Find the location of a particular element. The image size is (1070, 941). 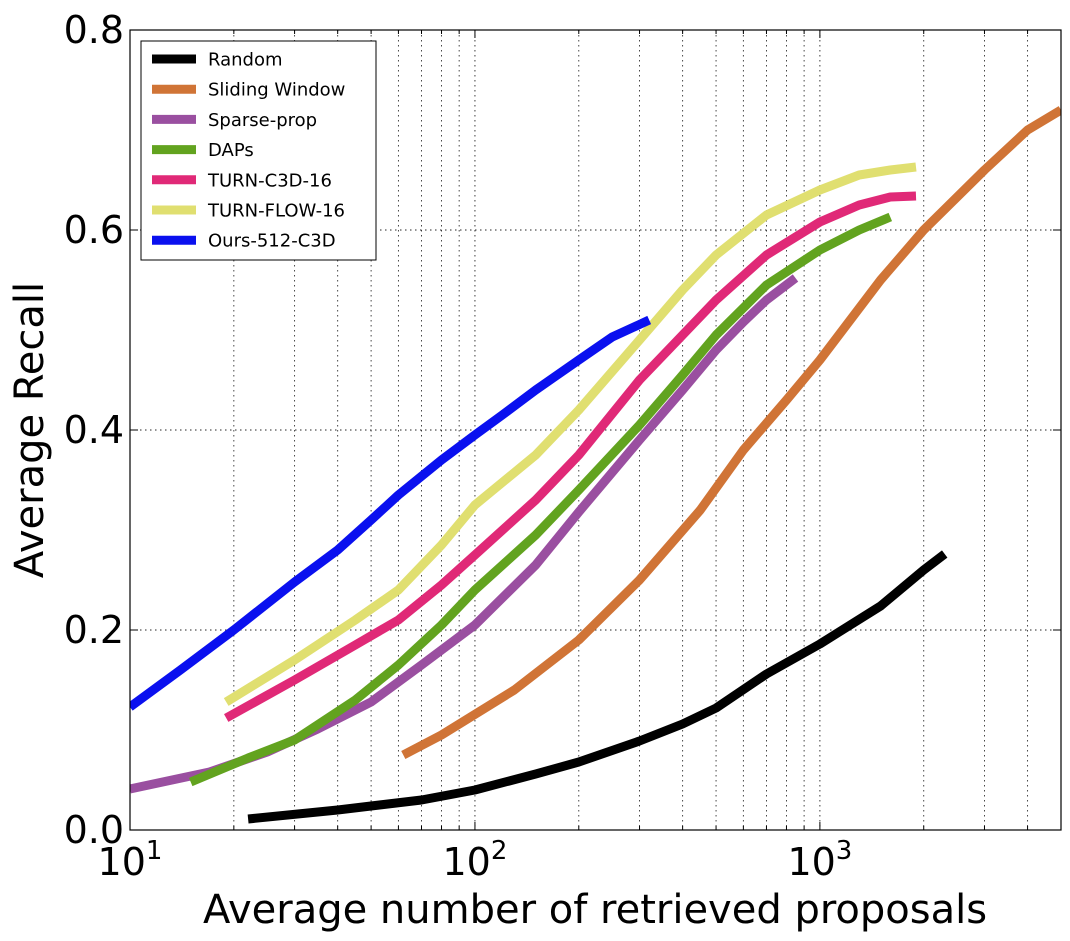

y-tick-label: 0.4 is located at coordinates (94, 430).